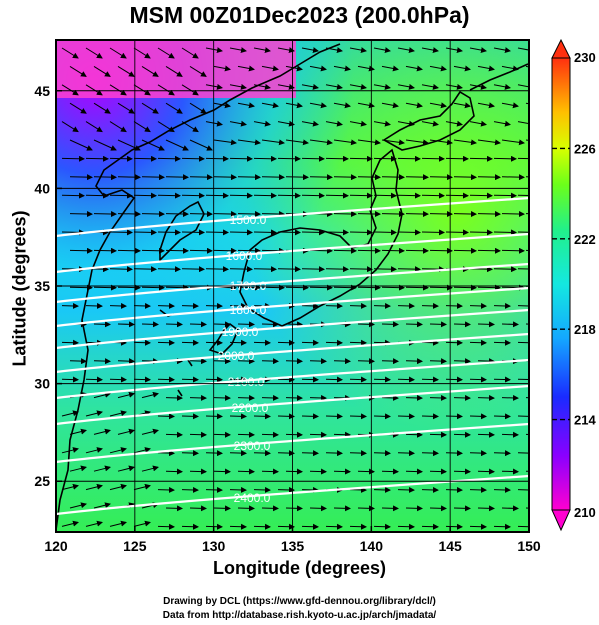 Image resolution: width=599 pixels, height=625 pixels. Describe the element at coordinates (252, 498) in the screenshot. I see `contour-label: 2400.0` at that location.